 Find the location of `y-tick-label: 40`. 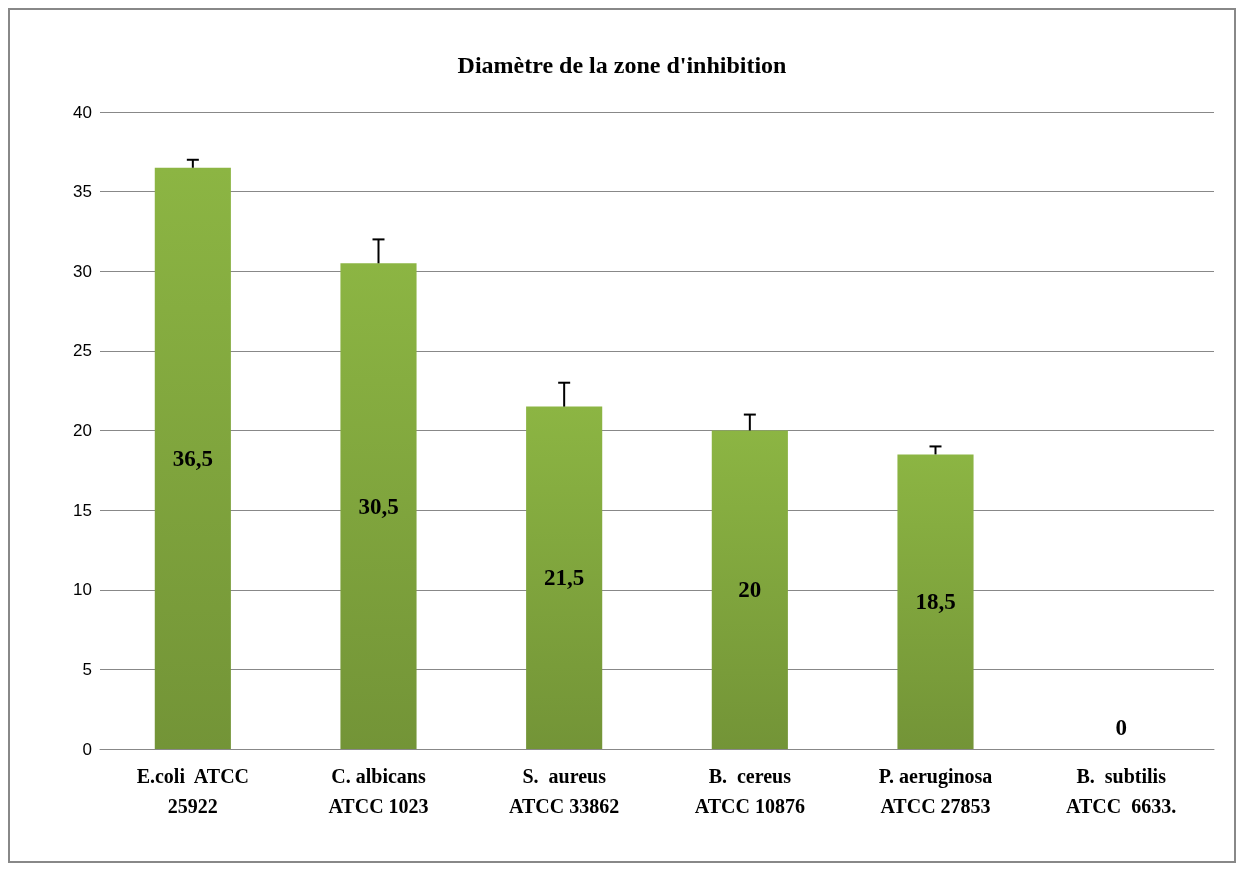

y-tick-label: 40 is located at coordinates (82, 112).